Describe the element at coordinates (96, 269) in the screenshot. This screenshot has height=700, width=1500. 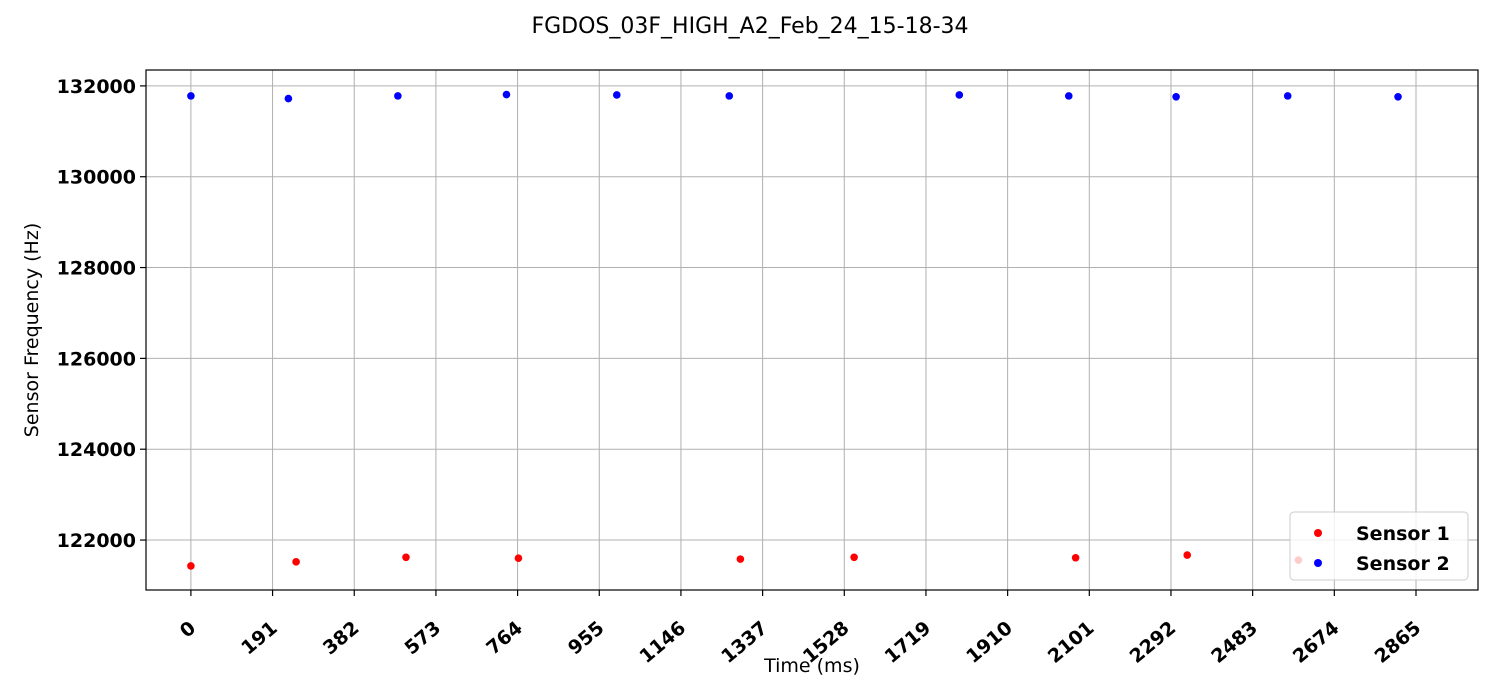
I see `y-tick-label: 128000` at that location.